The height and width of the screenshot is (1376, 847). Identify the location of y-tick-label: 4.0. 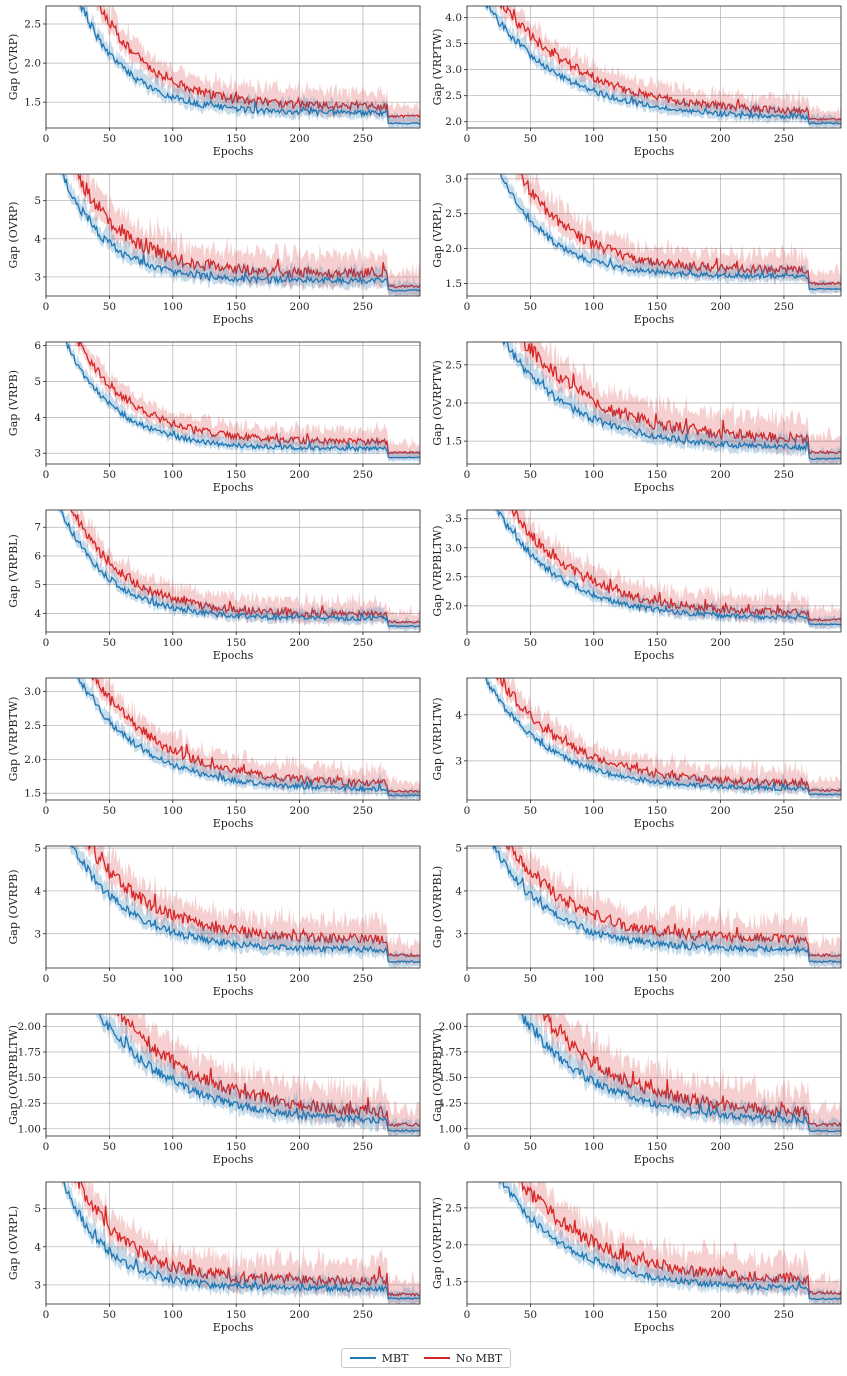
(453, 18).